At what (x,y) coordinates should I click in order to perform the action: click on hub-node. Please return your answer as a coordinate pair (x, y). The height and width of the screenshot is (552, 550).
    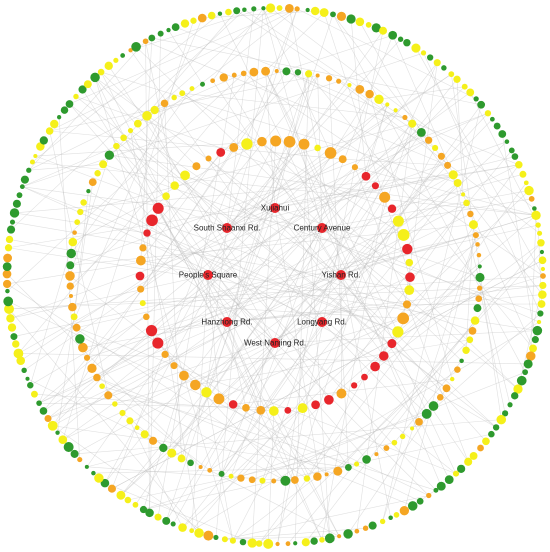
    Looking at the image, I should click on (341, 275).